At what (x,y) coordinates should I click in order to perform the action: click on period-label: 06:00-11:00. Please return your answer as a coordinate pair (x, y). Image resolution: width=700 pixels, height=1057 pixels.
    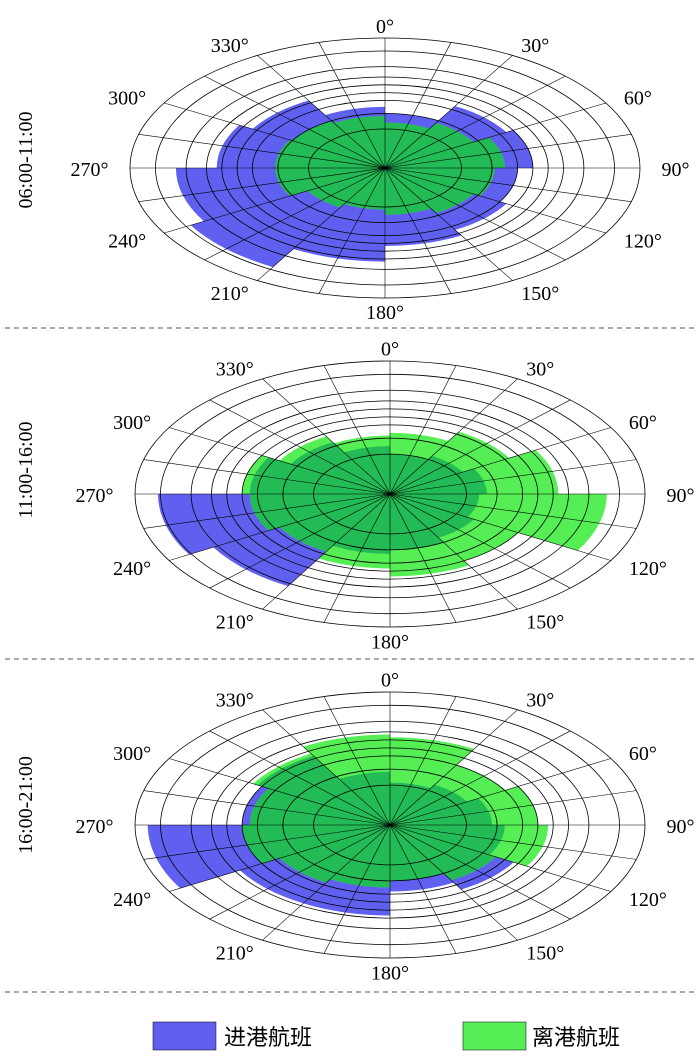
    Looking at the image, I should click on (26, 159).